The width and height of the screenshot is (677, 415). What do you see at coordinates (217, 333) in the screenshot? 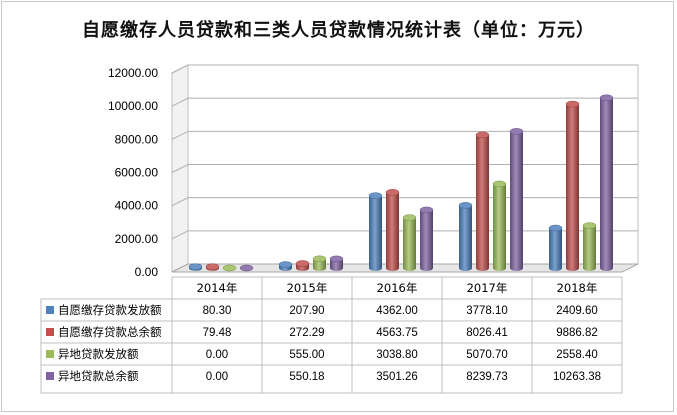
I see `data-label: 79.48` at bounding box center [217, 333].